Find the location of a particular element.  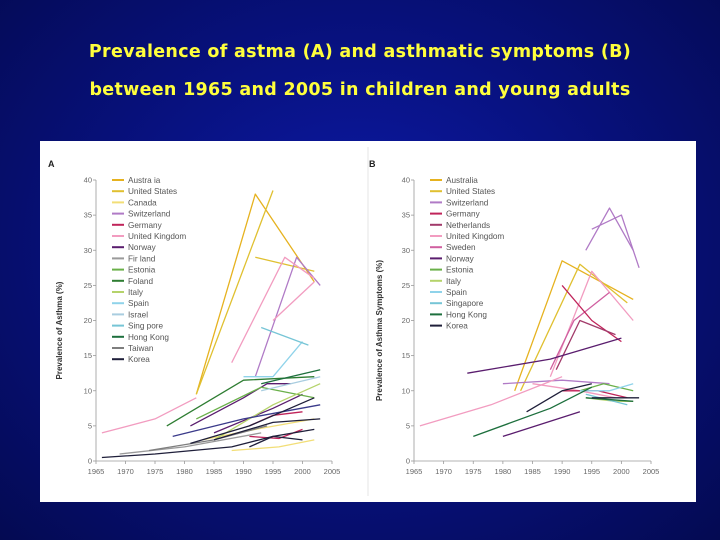

panel-b-y-tick-label: 30 is located at coordinates (406, 250).